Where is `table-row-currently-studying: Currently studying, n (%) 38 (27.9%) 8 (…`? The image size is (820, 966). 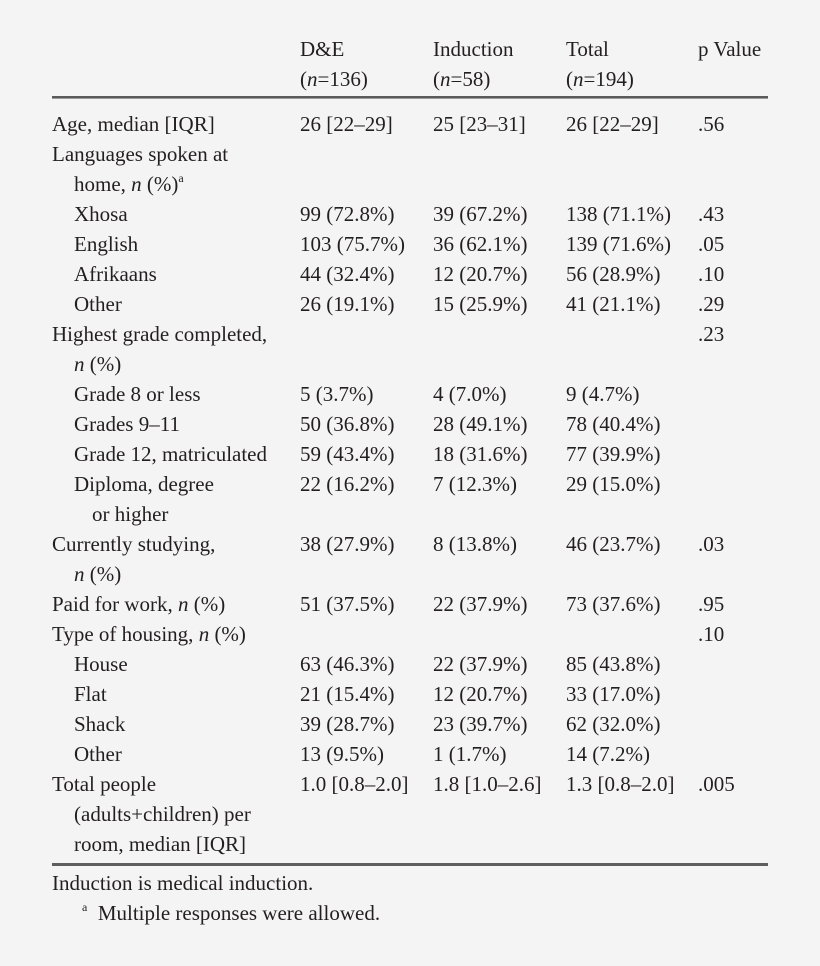
table-row-currently-studying: Currently studying, n (%) 38 (27.9%) 8 (… is located at coordinates (388, 559).